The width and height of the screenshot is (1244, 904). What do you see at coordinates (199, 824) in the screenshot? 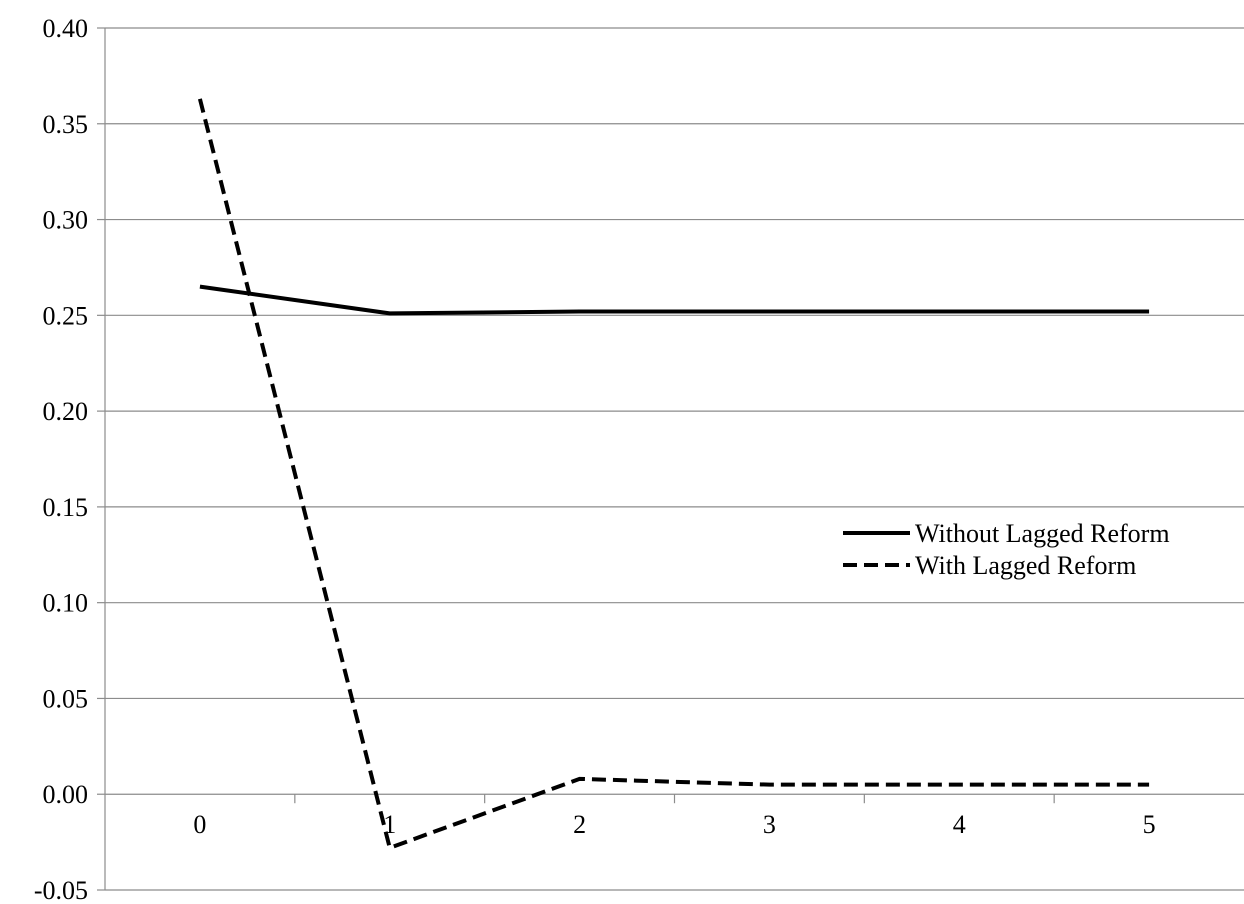
I see `x-tick-label: 0` at bounding box center [199, 824].